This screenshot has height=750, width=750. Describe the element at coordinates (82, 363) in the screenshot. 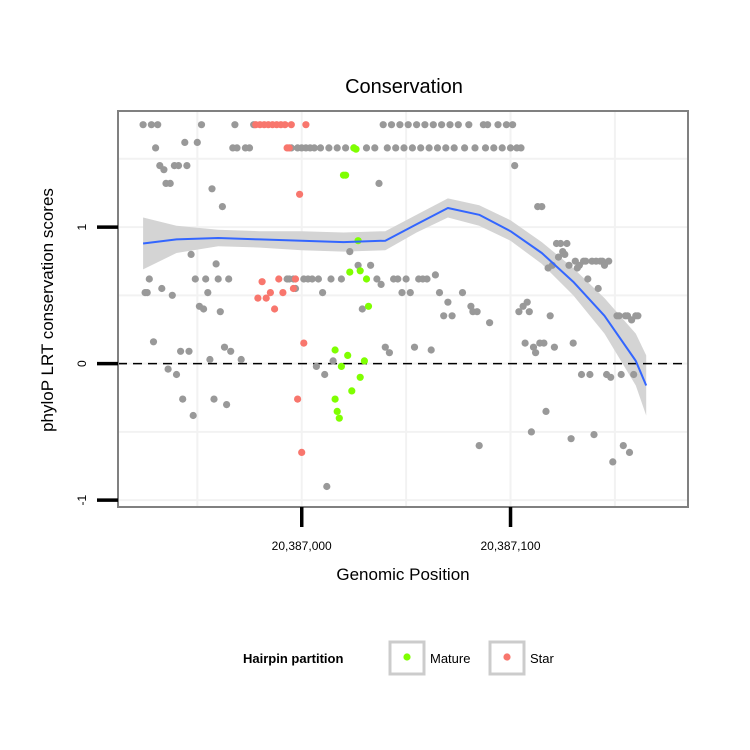

I see `y-tick-label: 0` at that location.